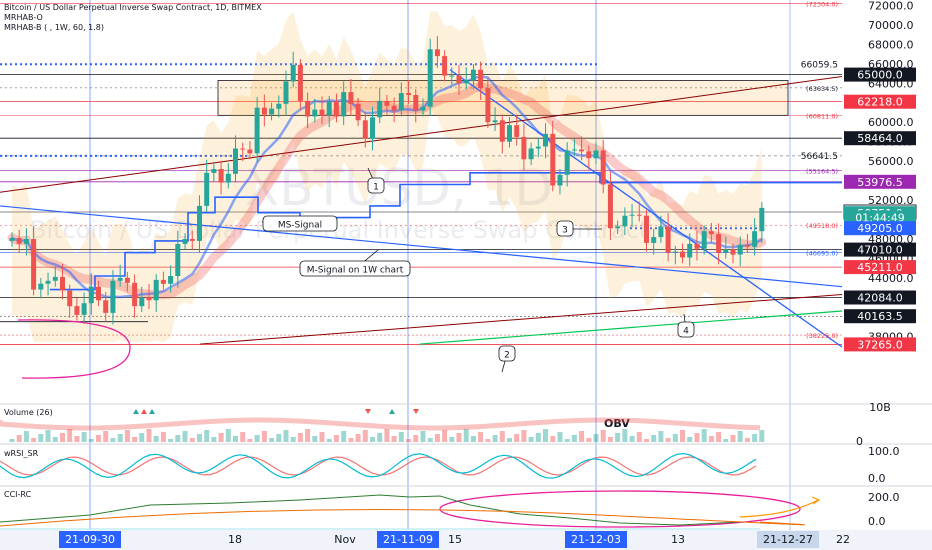 This screenshot has height=550, width=932. Describe the element at coordinates (880, 316) in the screenshot. I see `price-label-11: 40163.5` at that location.